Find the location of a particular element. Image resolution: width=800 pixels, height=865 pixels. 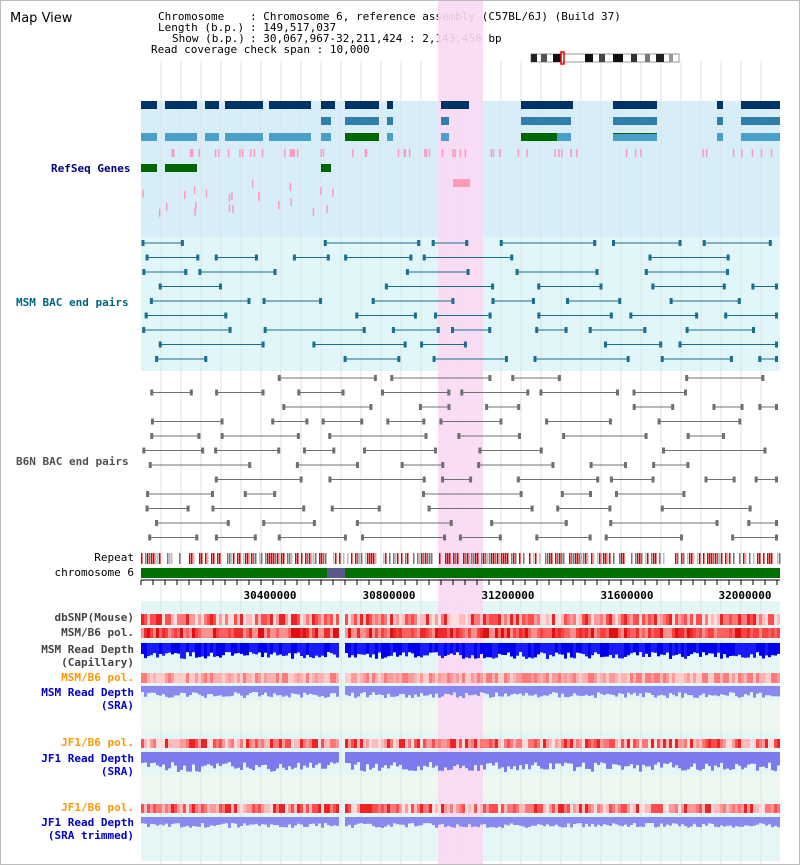

msm-bac-track is located at coordinates (459, 301).